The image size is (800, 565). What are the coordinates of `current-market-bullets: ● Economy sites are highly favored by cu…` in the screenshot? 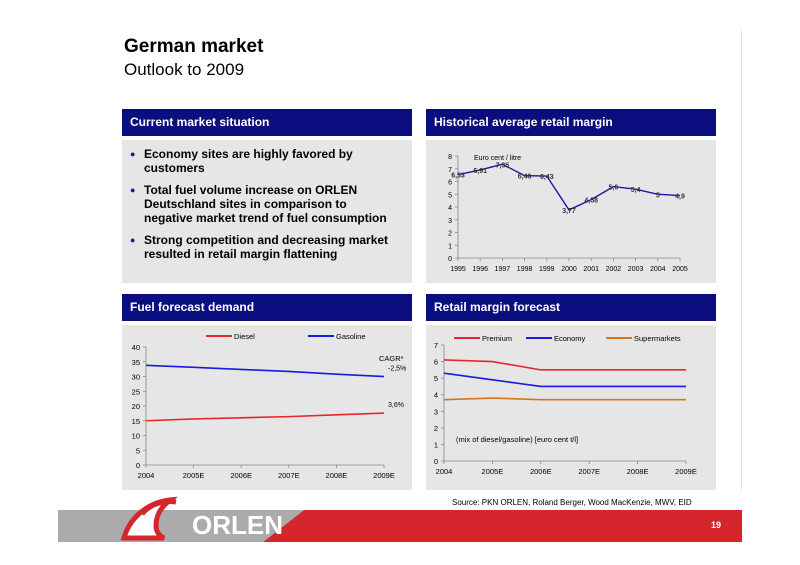 It's located at (262, 208).